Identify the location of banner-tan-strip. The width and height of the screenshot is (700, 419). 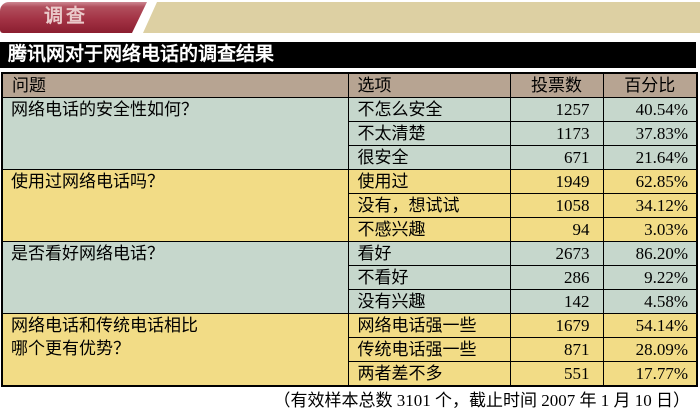
(421, 17).